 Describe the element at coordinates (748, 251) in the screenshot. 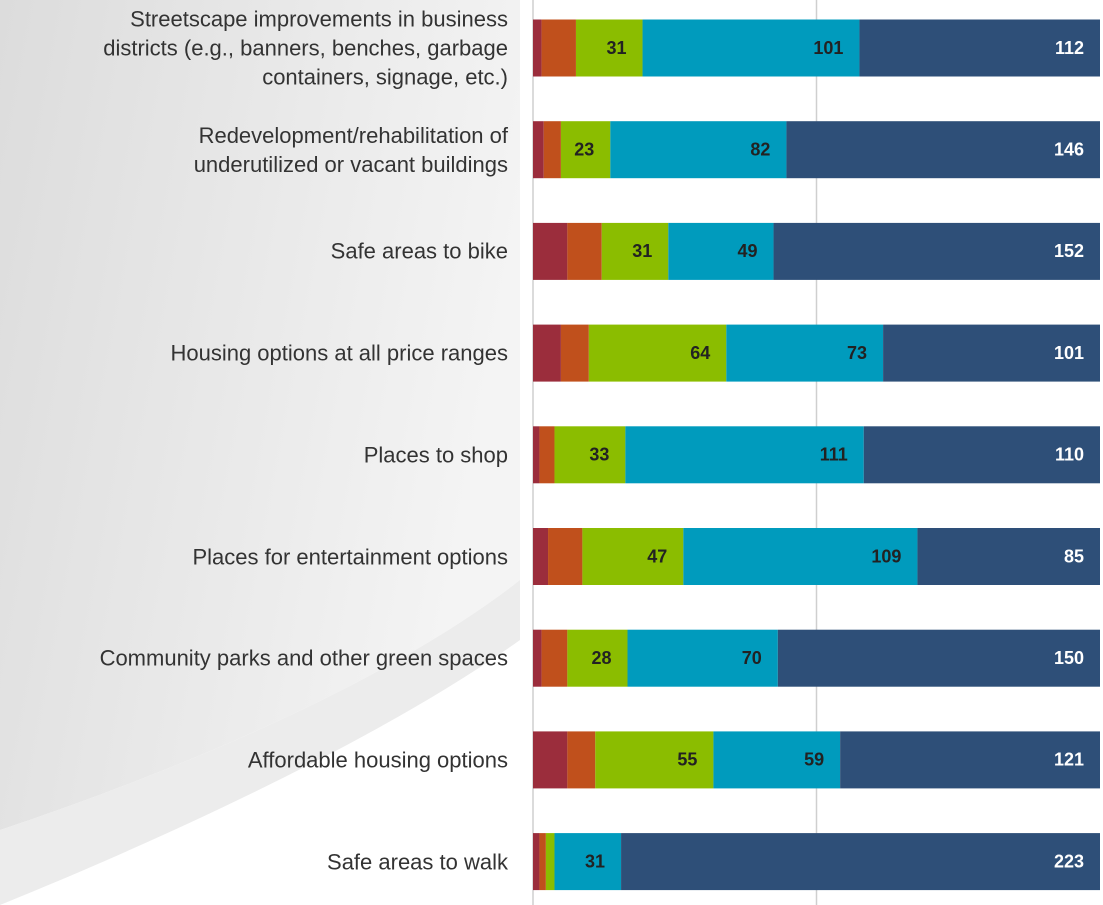

I see `value-label: 49` at that location.